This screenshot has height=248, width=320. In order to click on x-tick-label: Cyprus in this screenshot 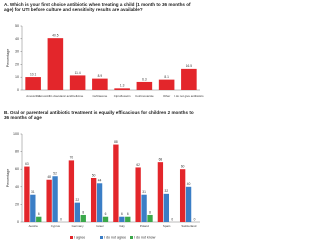, I will do `click(56, 226)`.